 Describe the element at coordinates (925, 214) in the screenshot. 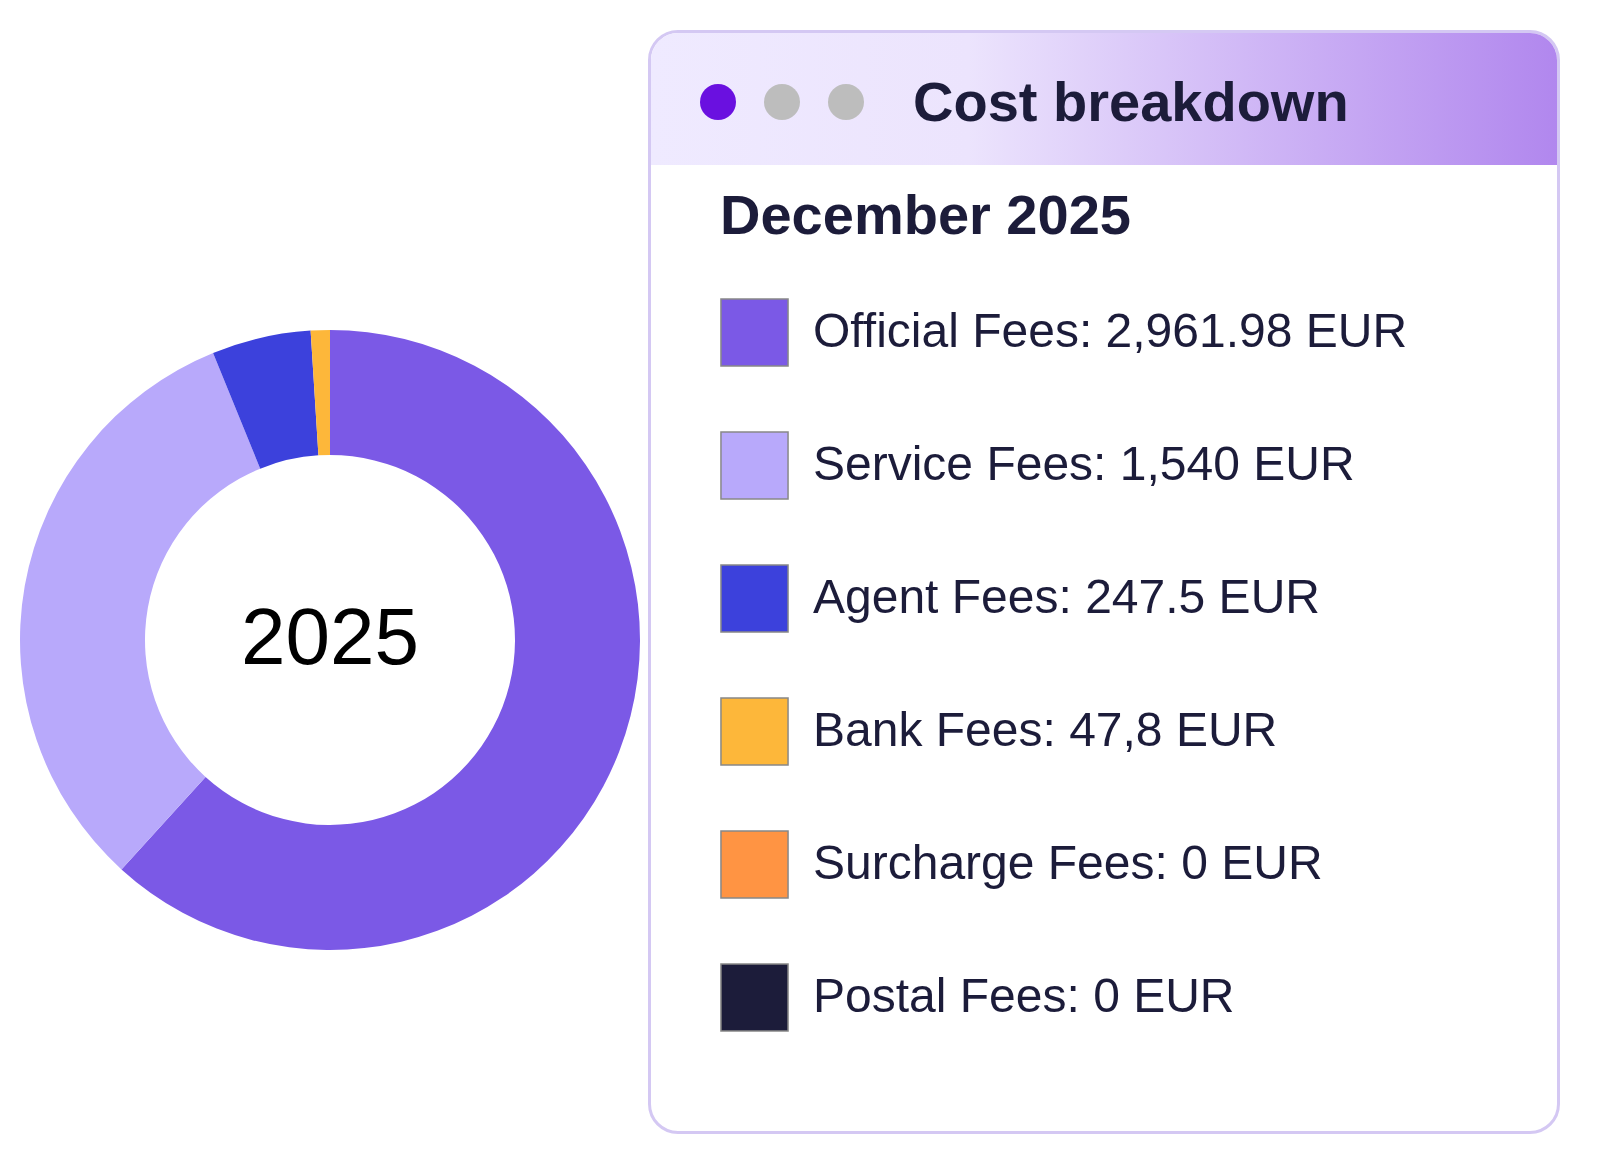

I see `legend-title: December 2025` at that location.